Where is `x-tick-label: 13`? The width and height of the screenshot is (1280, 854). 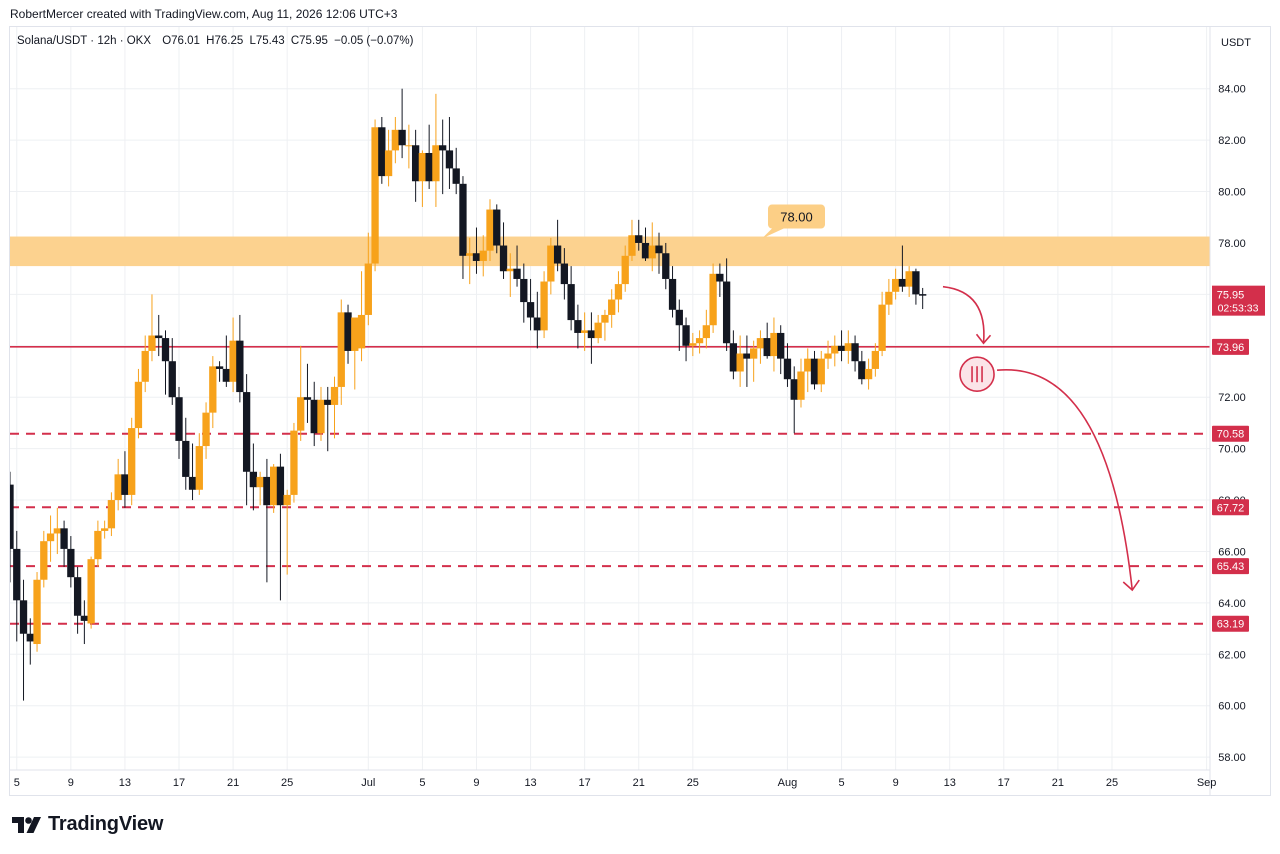
x-tick-label: 13 is located at coordinates (125, 783).